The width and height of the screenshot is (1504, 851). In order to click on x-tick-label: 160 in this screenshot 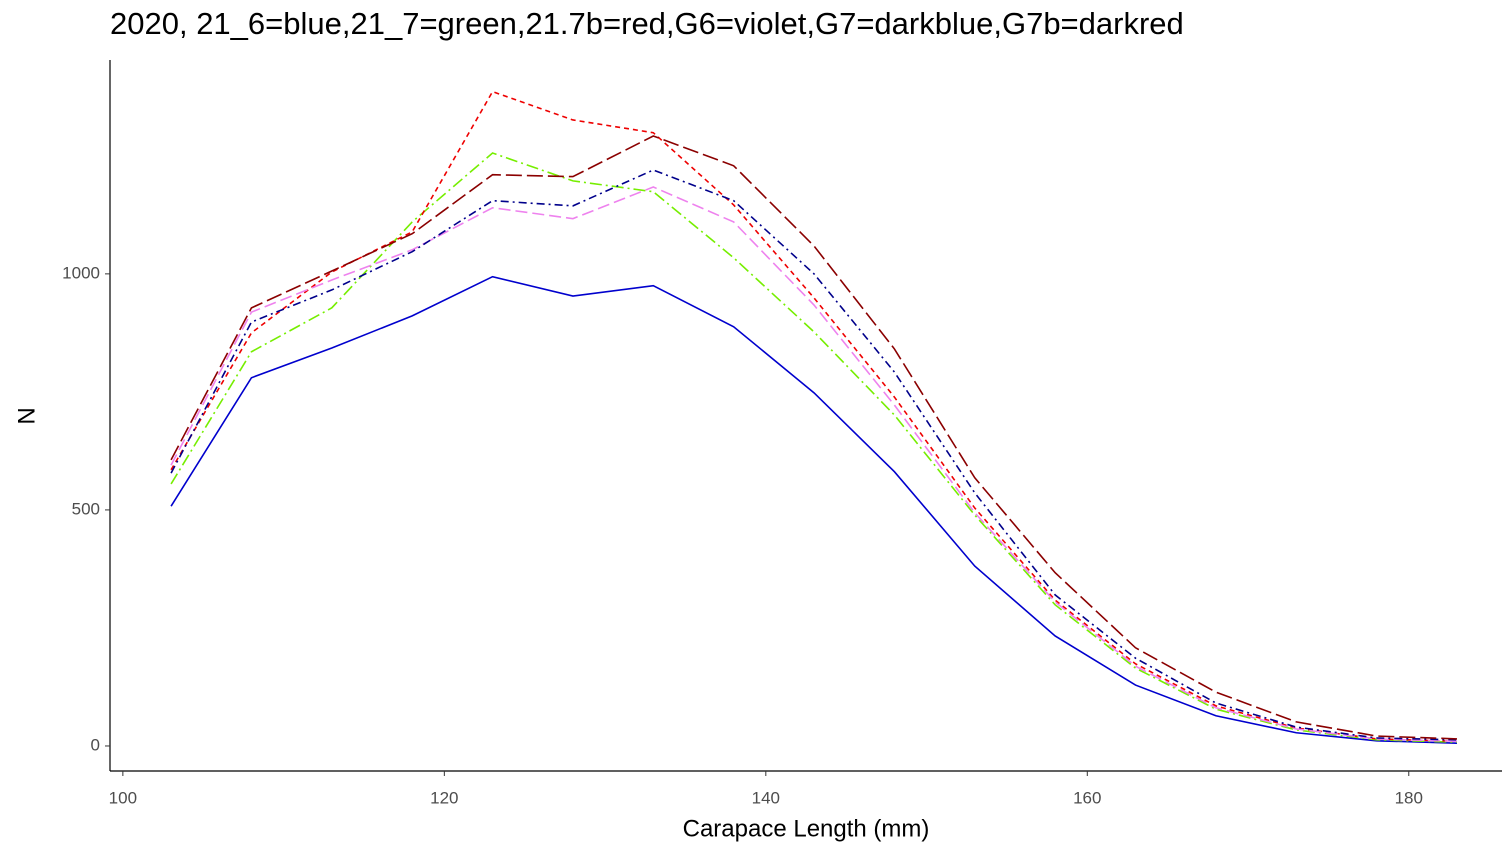, I will do `click(1087, 797)`.